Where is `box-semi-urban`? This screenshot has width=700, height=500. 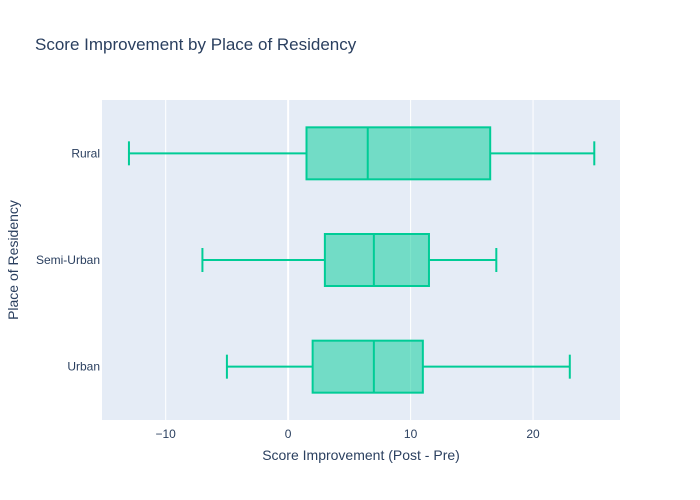 box-semi-urban is located at coordinates (349, 260).